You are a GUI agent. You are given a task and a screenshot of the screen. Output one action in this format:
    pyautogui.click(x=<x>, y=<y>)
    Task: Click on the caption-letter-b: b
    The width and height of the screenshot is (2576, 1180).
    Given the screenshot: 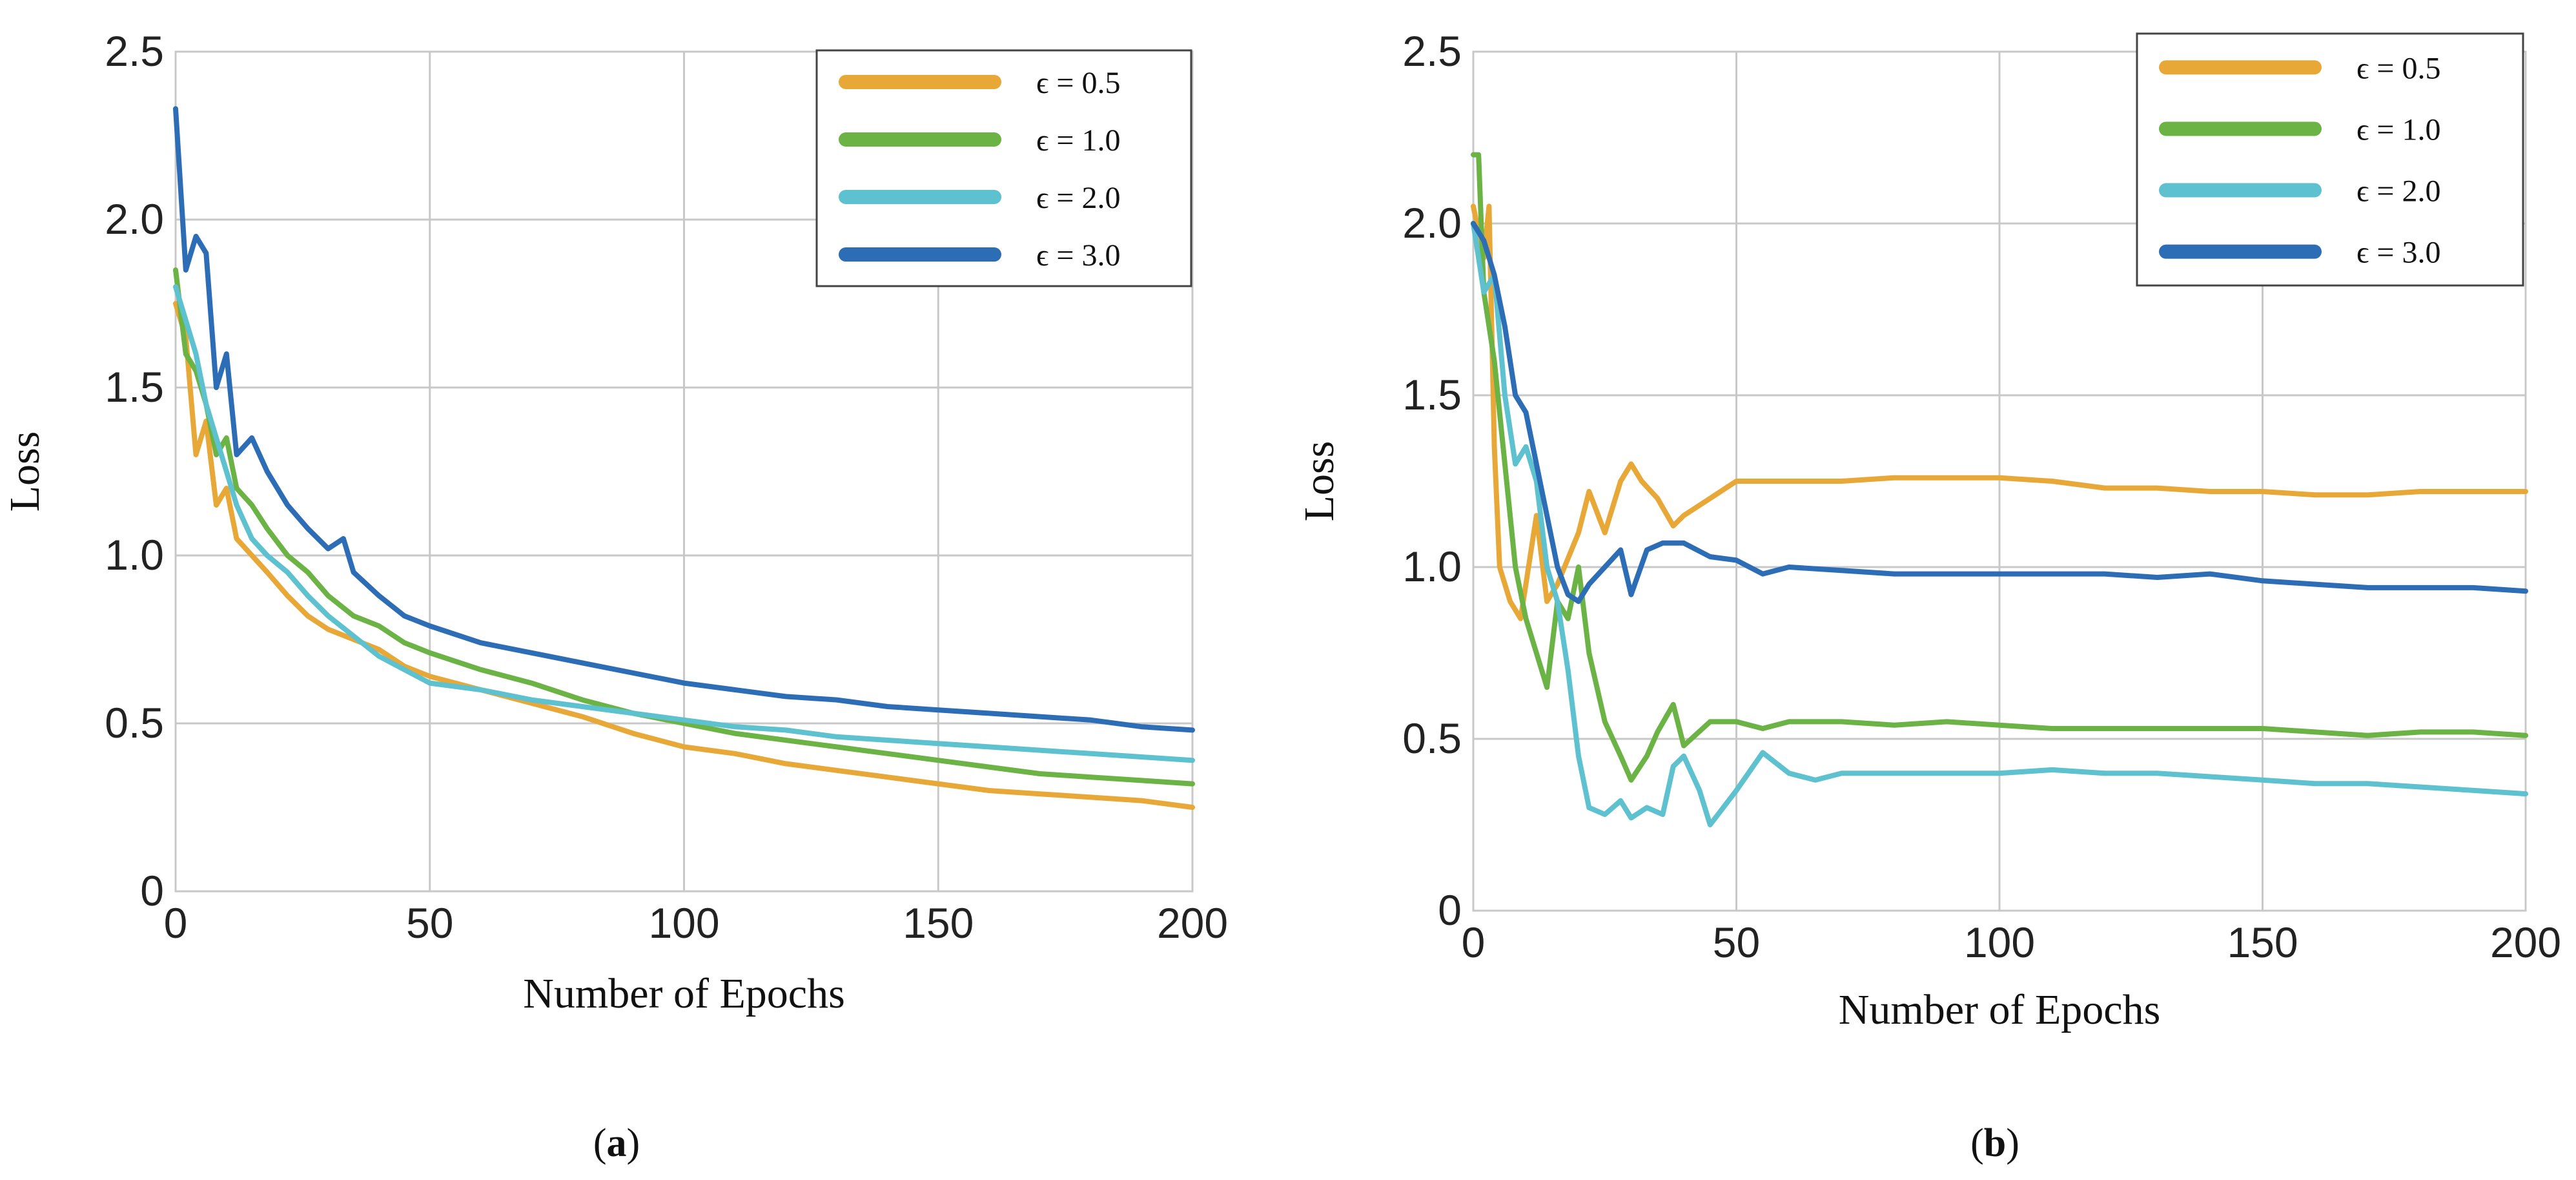 What is the action you would take?
    pyautogui.click(x=1995, y=1143)
    